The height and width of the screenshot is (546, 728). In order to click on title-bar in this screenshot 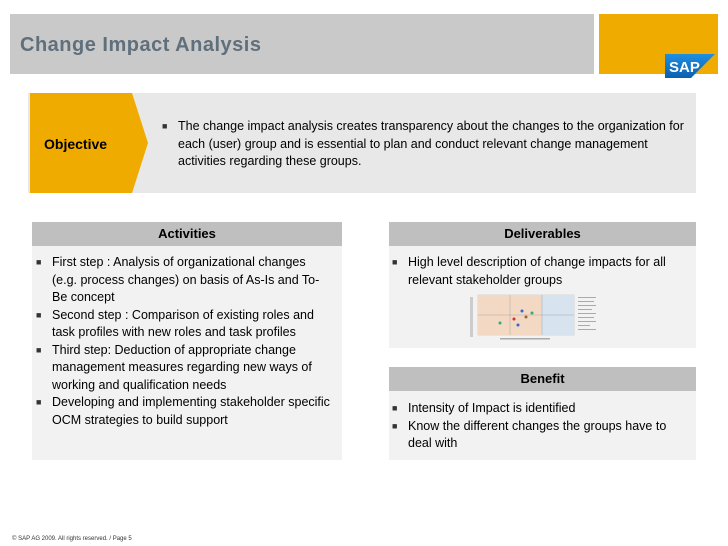, I will do `click(302, 44)`.